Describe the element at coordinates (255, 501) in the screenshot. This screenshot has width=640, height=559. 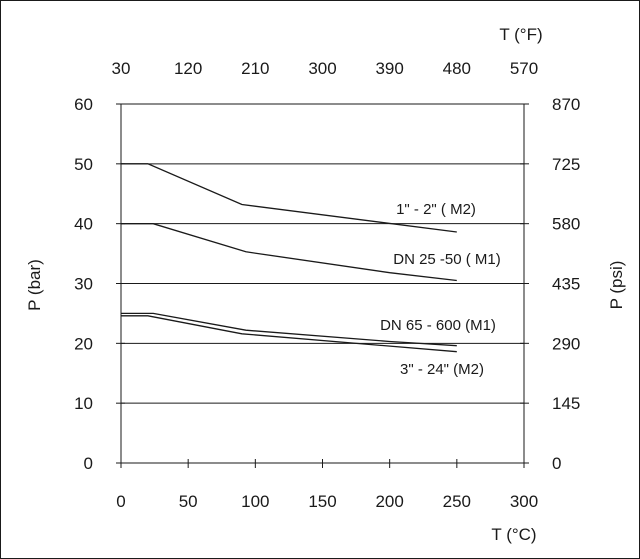
I see `x-tick-label-2: 100` at that location.